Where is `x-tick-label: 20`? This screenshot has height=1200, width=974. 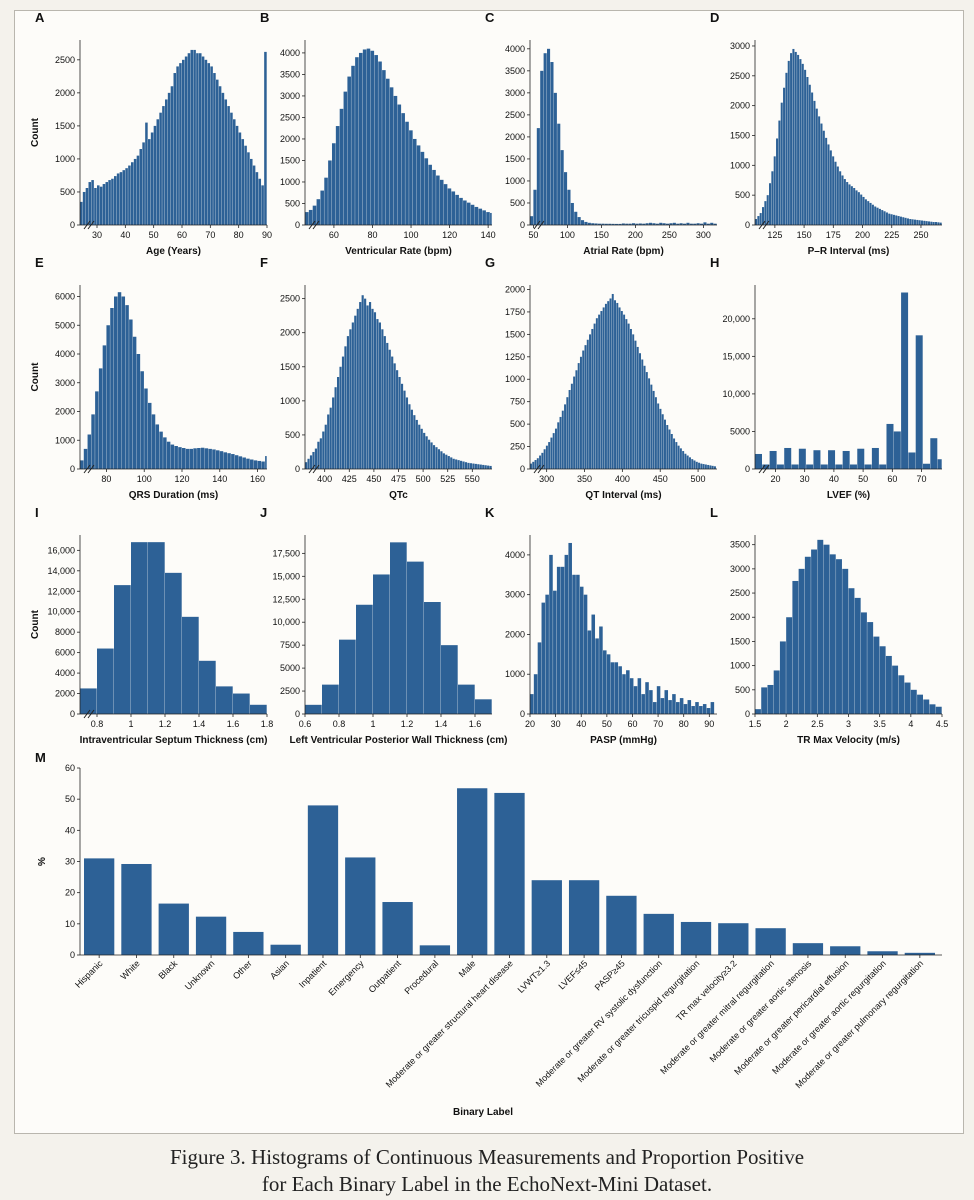
x-tick-label: 20 is located at coordinates (775, 479).